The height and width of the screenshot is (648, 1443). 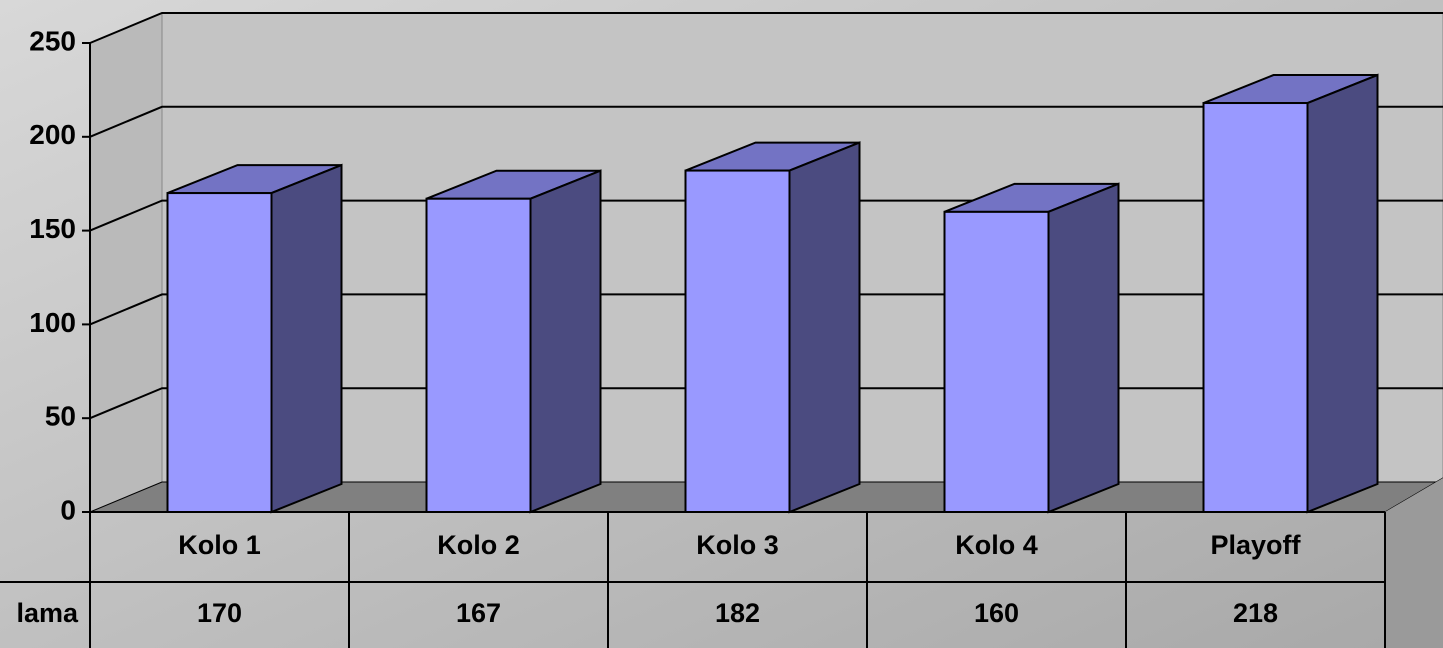 I want to click on x-tick-label: Playoff, so click(x=1255, y=545).